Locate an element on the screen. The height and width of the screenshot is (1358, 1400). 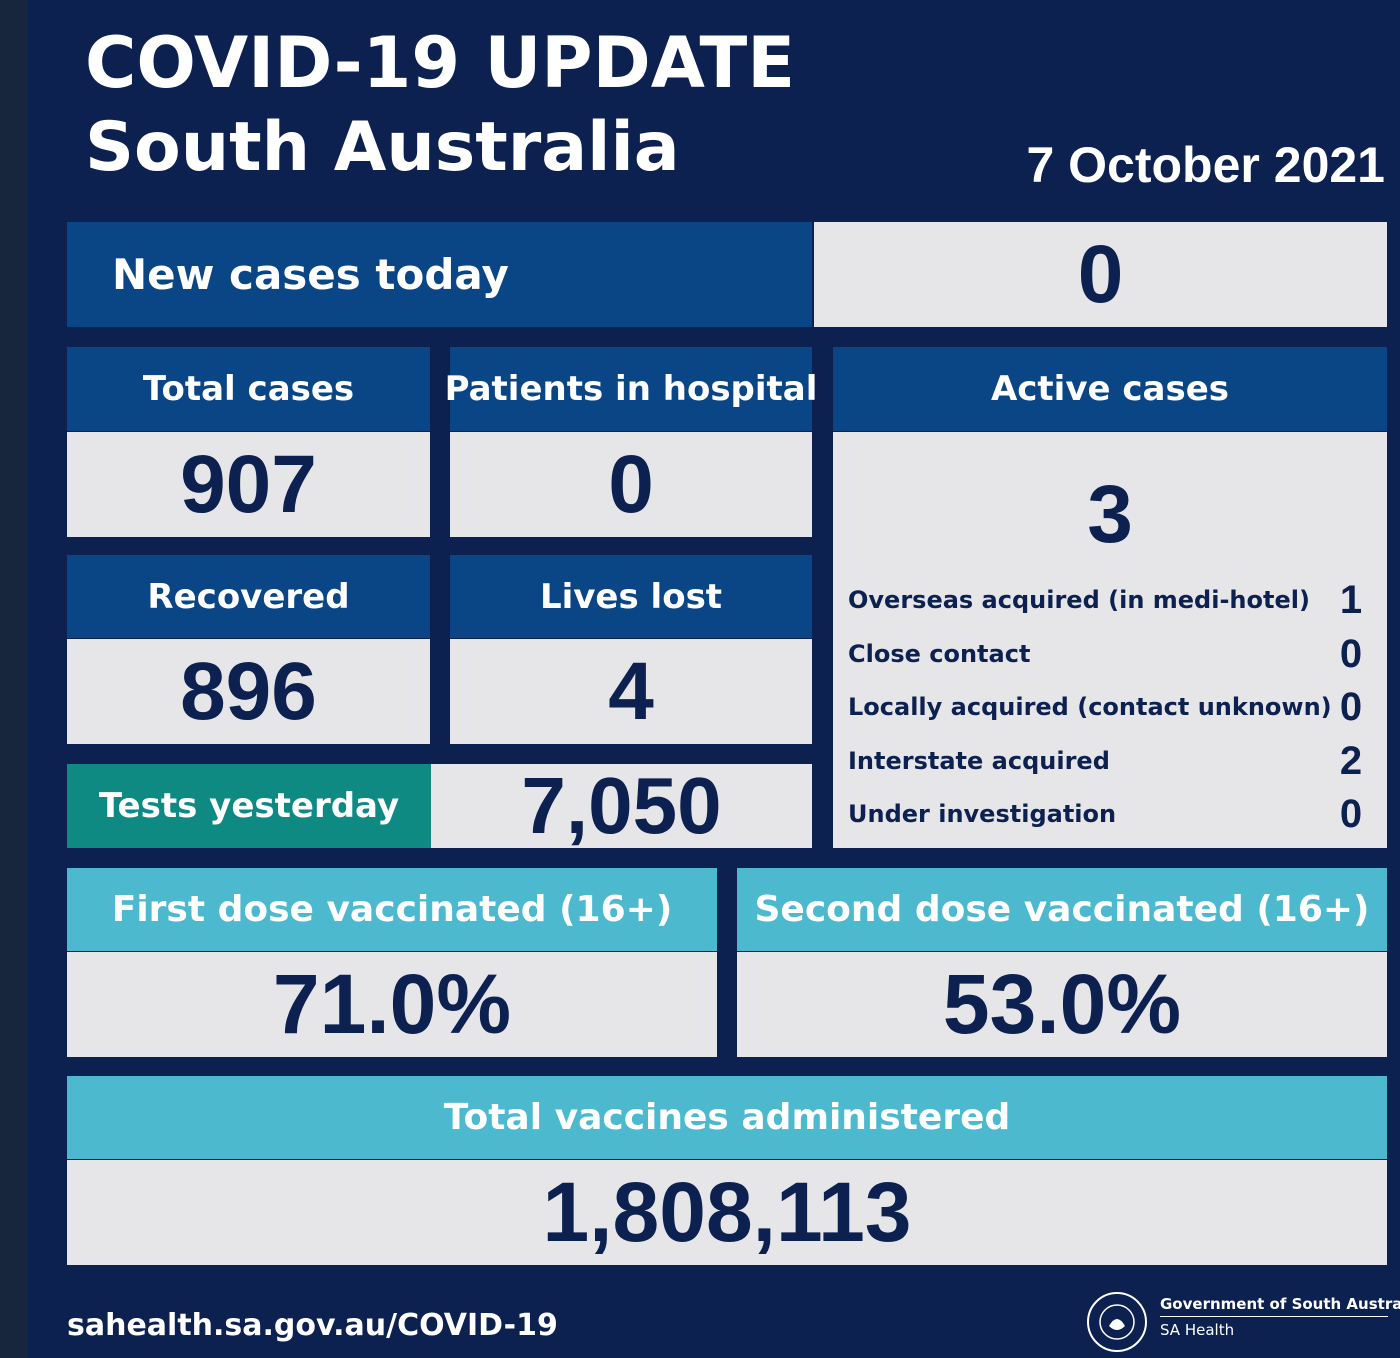
subtitle: South Australia is located at coordinates (382, 147).